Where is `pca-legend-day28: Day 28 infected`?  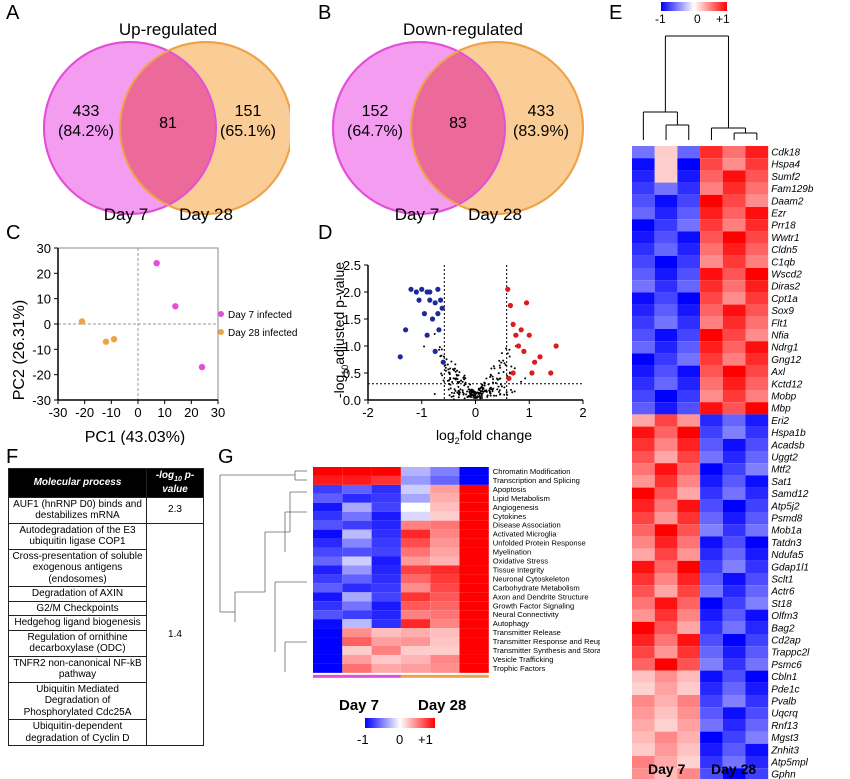
pca-legend-day28: Day 28 infected is located at coordinates (263, 333).